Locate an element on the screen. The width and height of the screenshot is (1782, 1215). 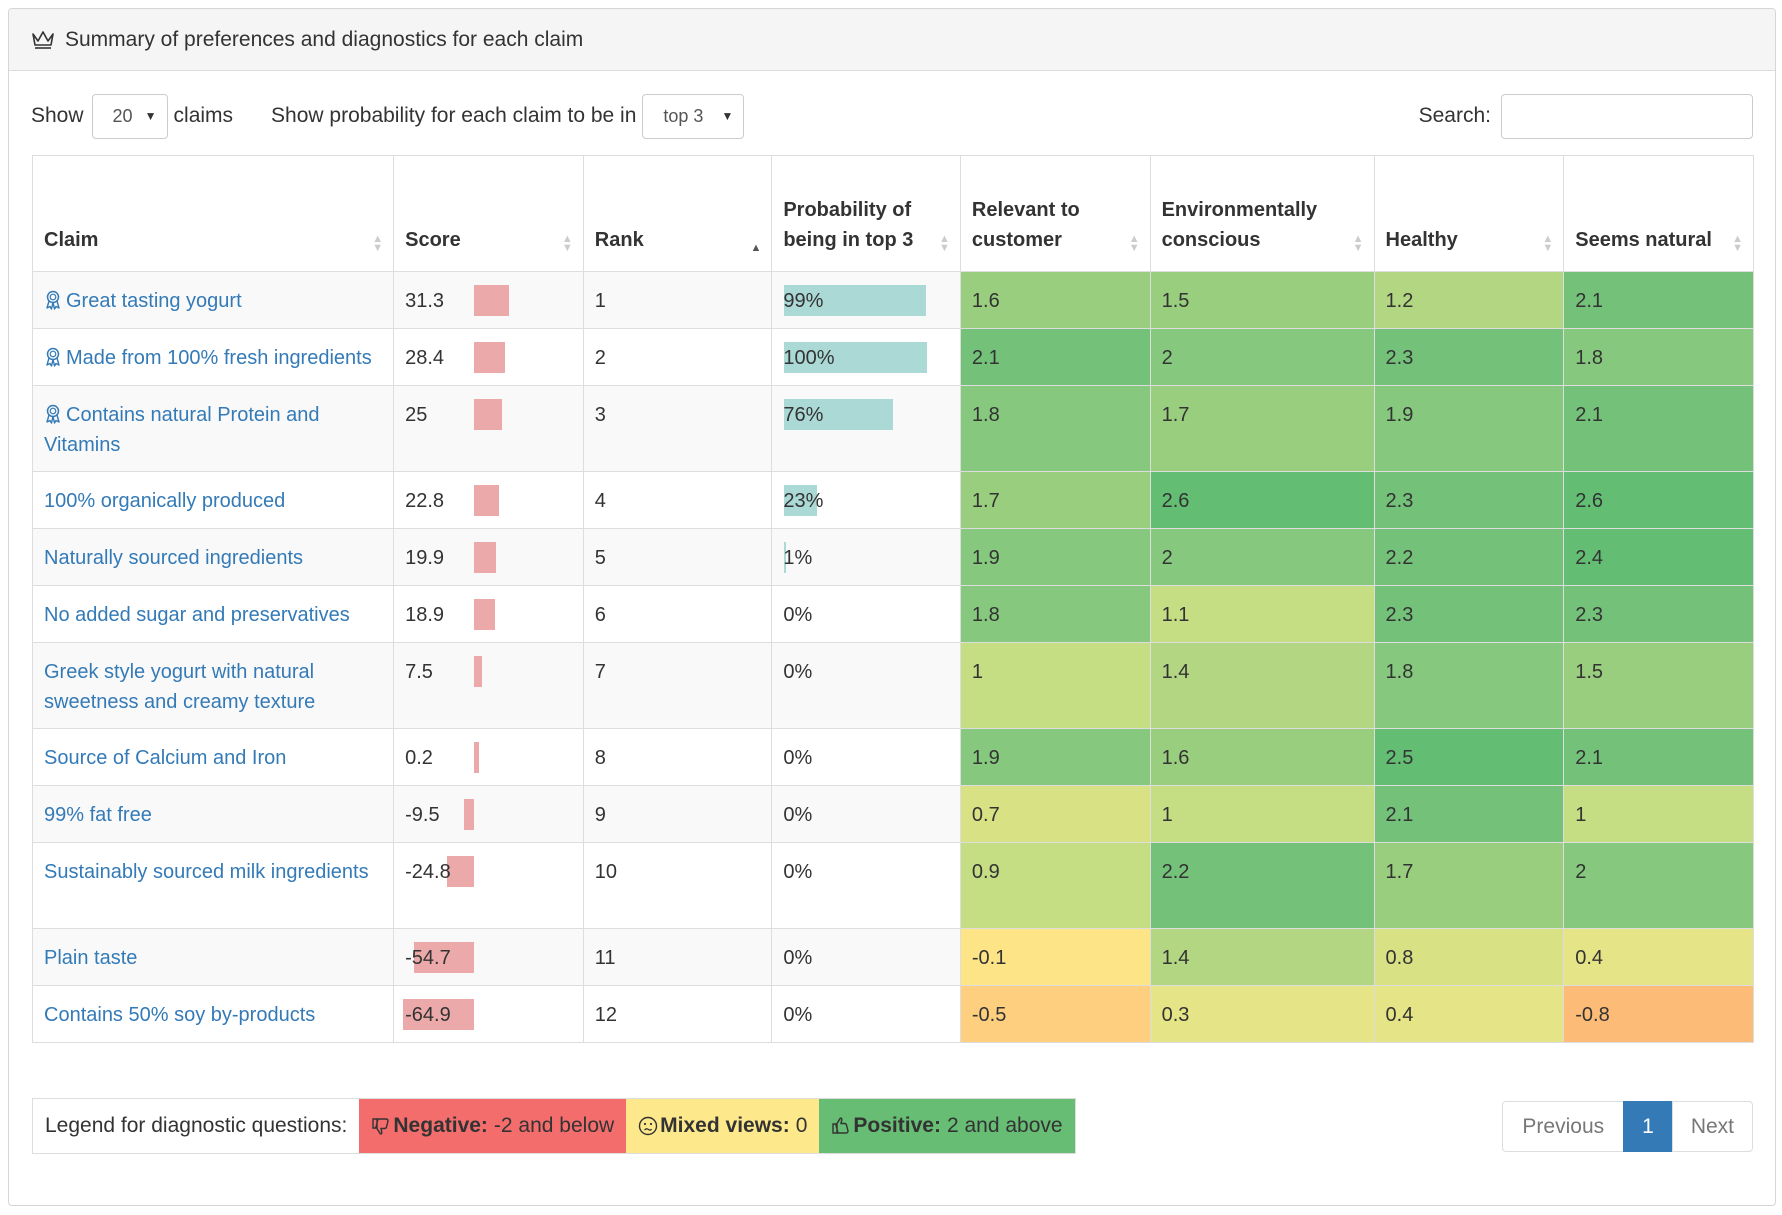
claim-text: Contains natural Protein and Vitamins is located at coordinates (182, 430).